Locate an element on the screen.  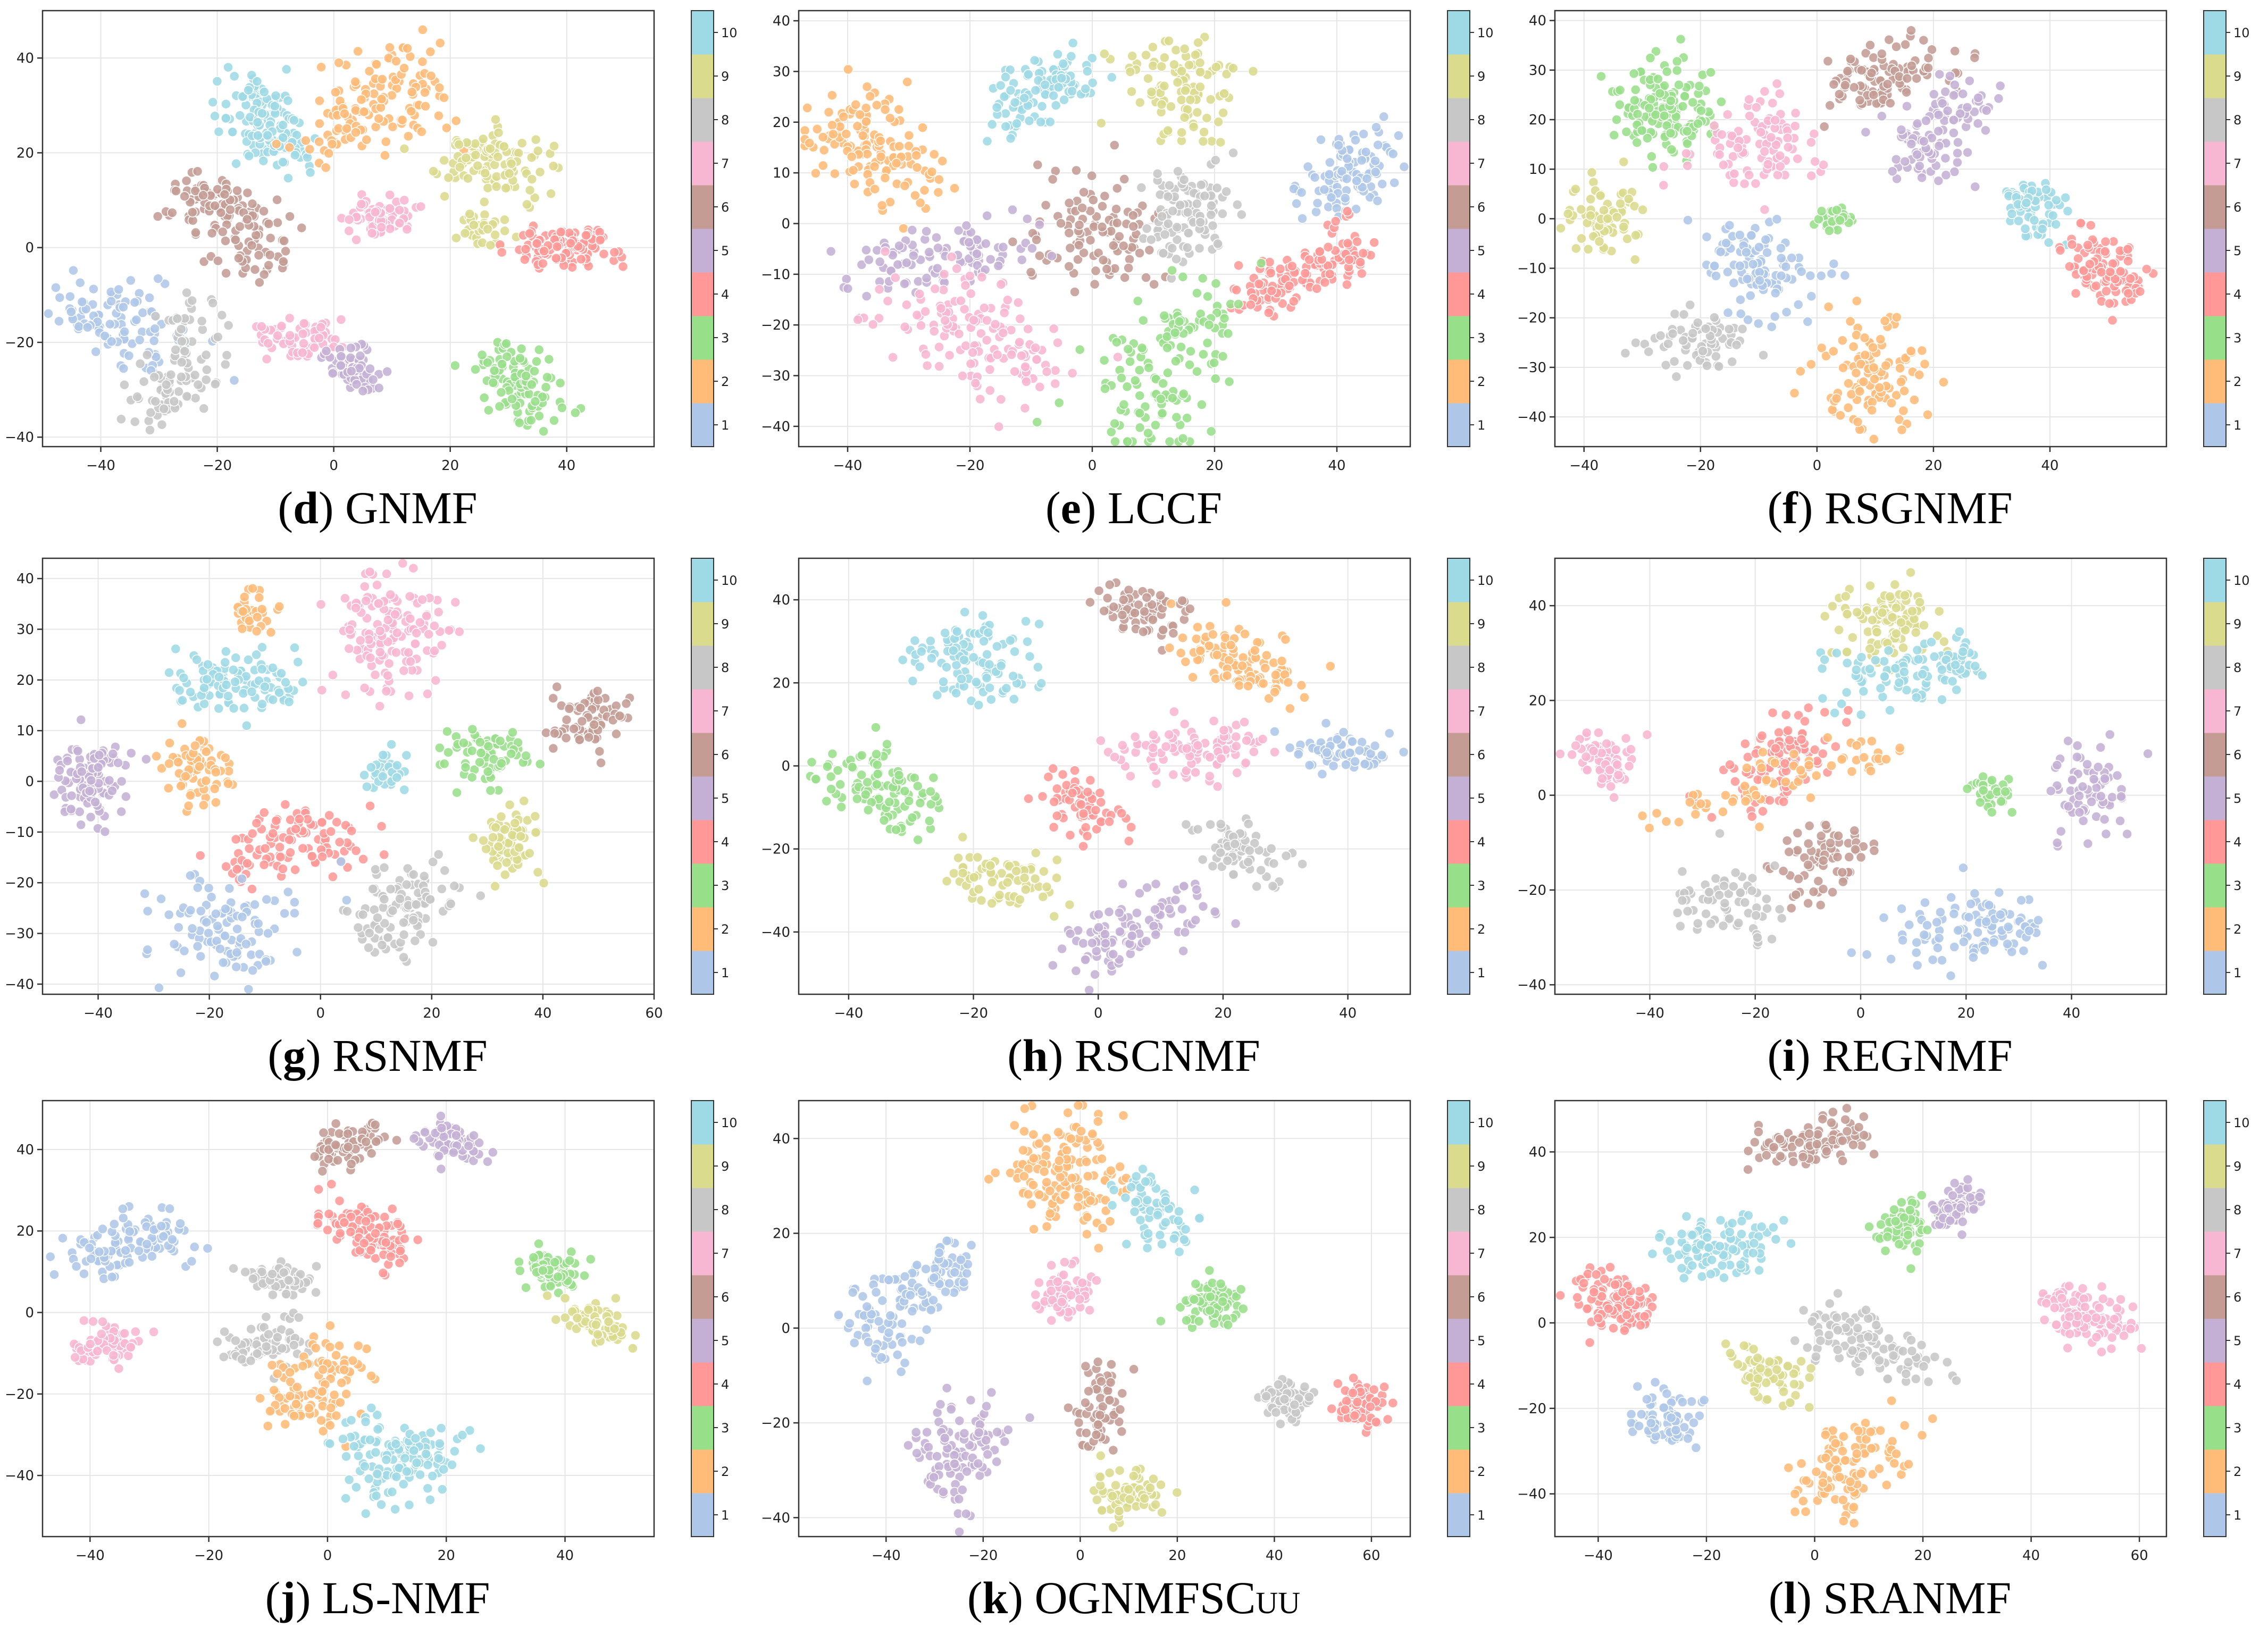
y-tick-label: 20 is located at coordinates (25, 681).